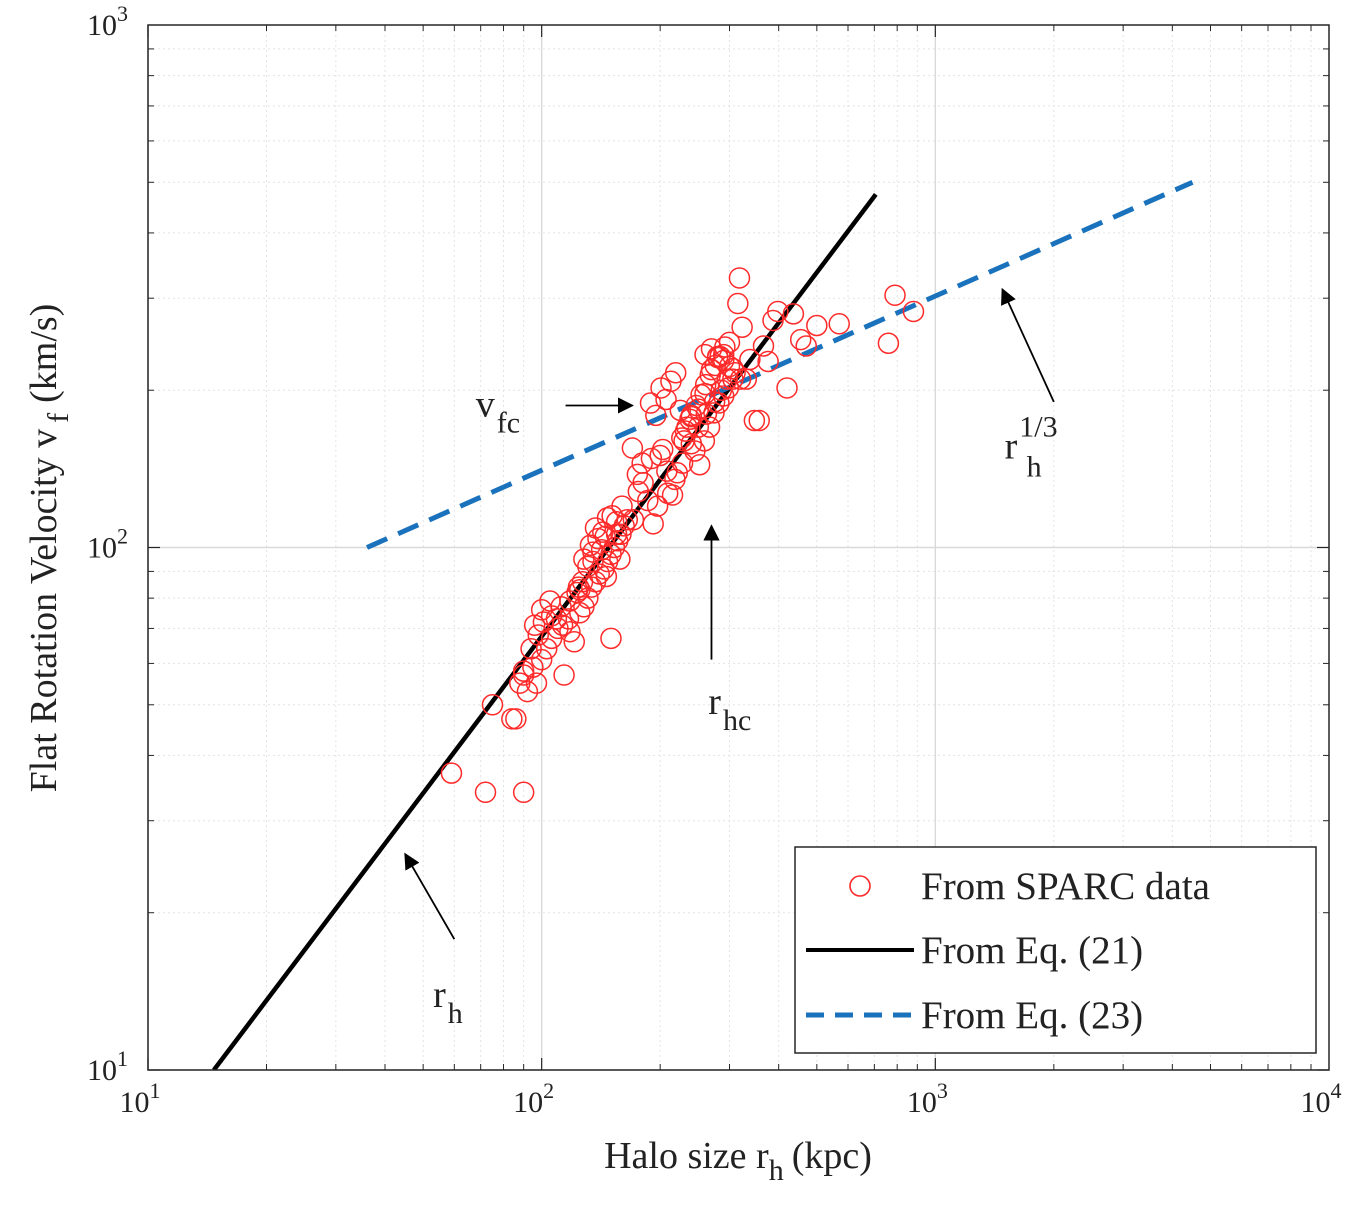 The height and width of the screenshot is (1210, 1358). I want to click on x-axis-label-main: Halo size r, so click(686, 1156).